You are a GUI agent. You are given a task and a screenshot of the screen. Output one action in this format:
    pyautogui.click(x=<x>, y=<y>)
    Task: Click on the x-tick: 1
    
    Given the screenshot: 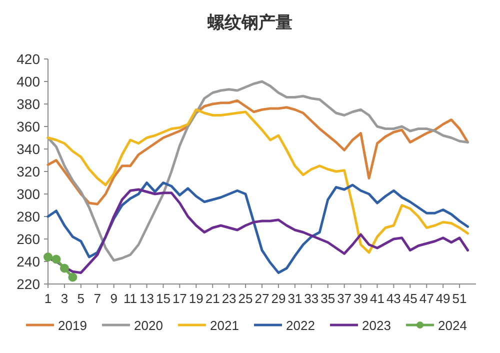 What is the action you would take?
    pyautogui.click(x=48, y=298)
    